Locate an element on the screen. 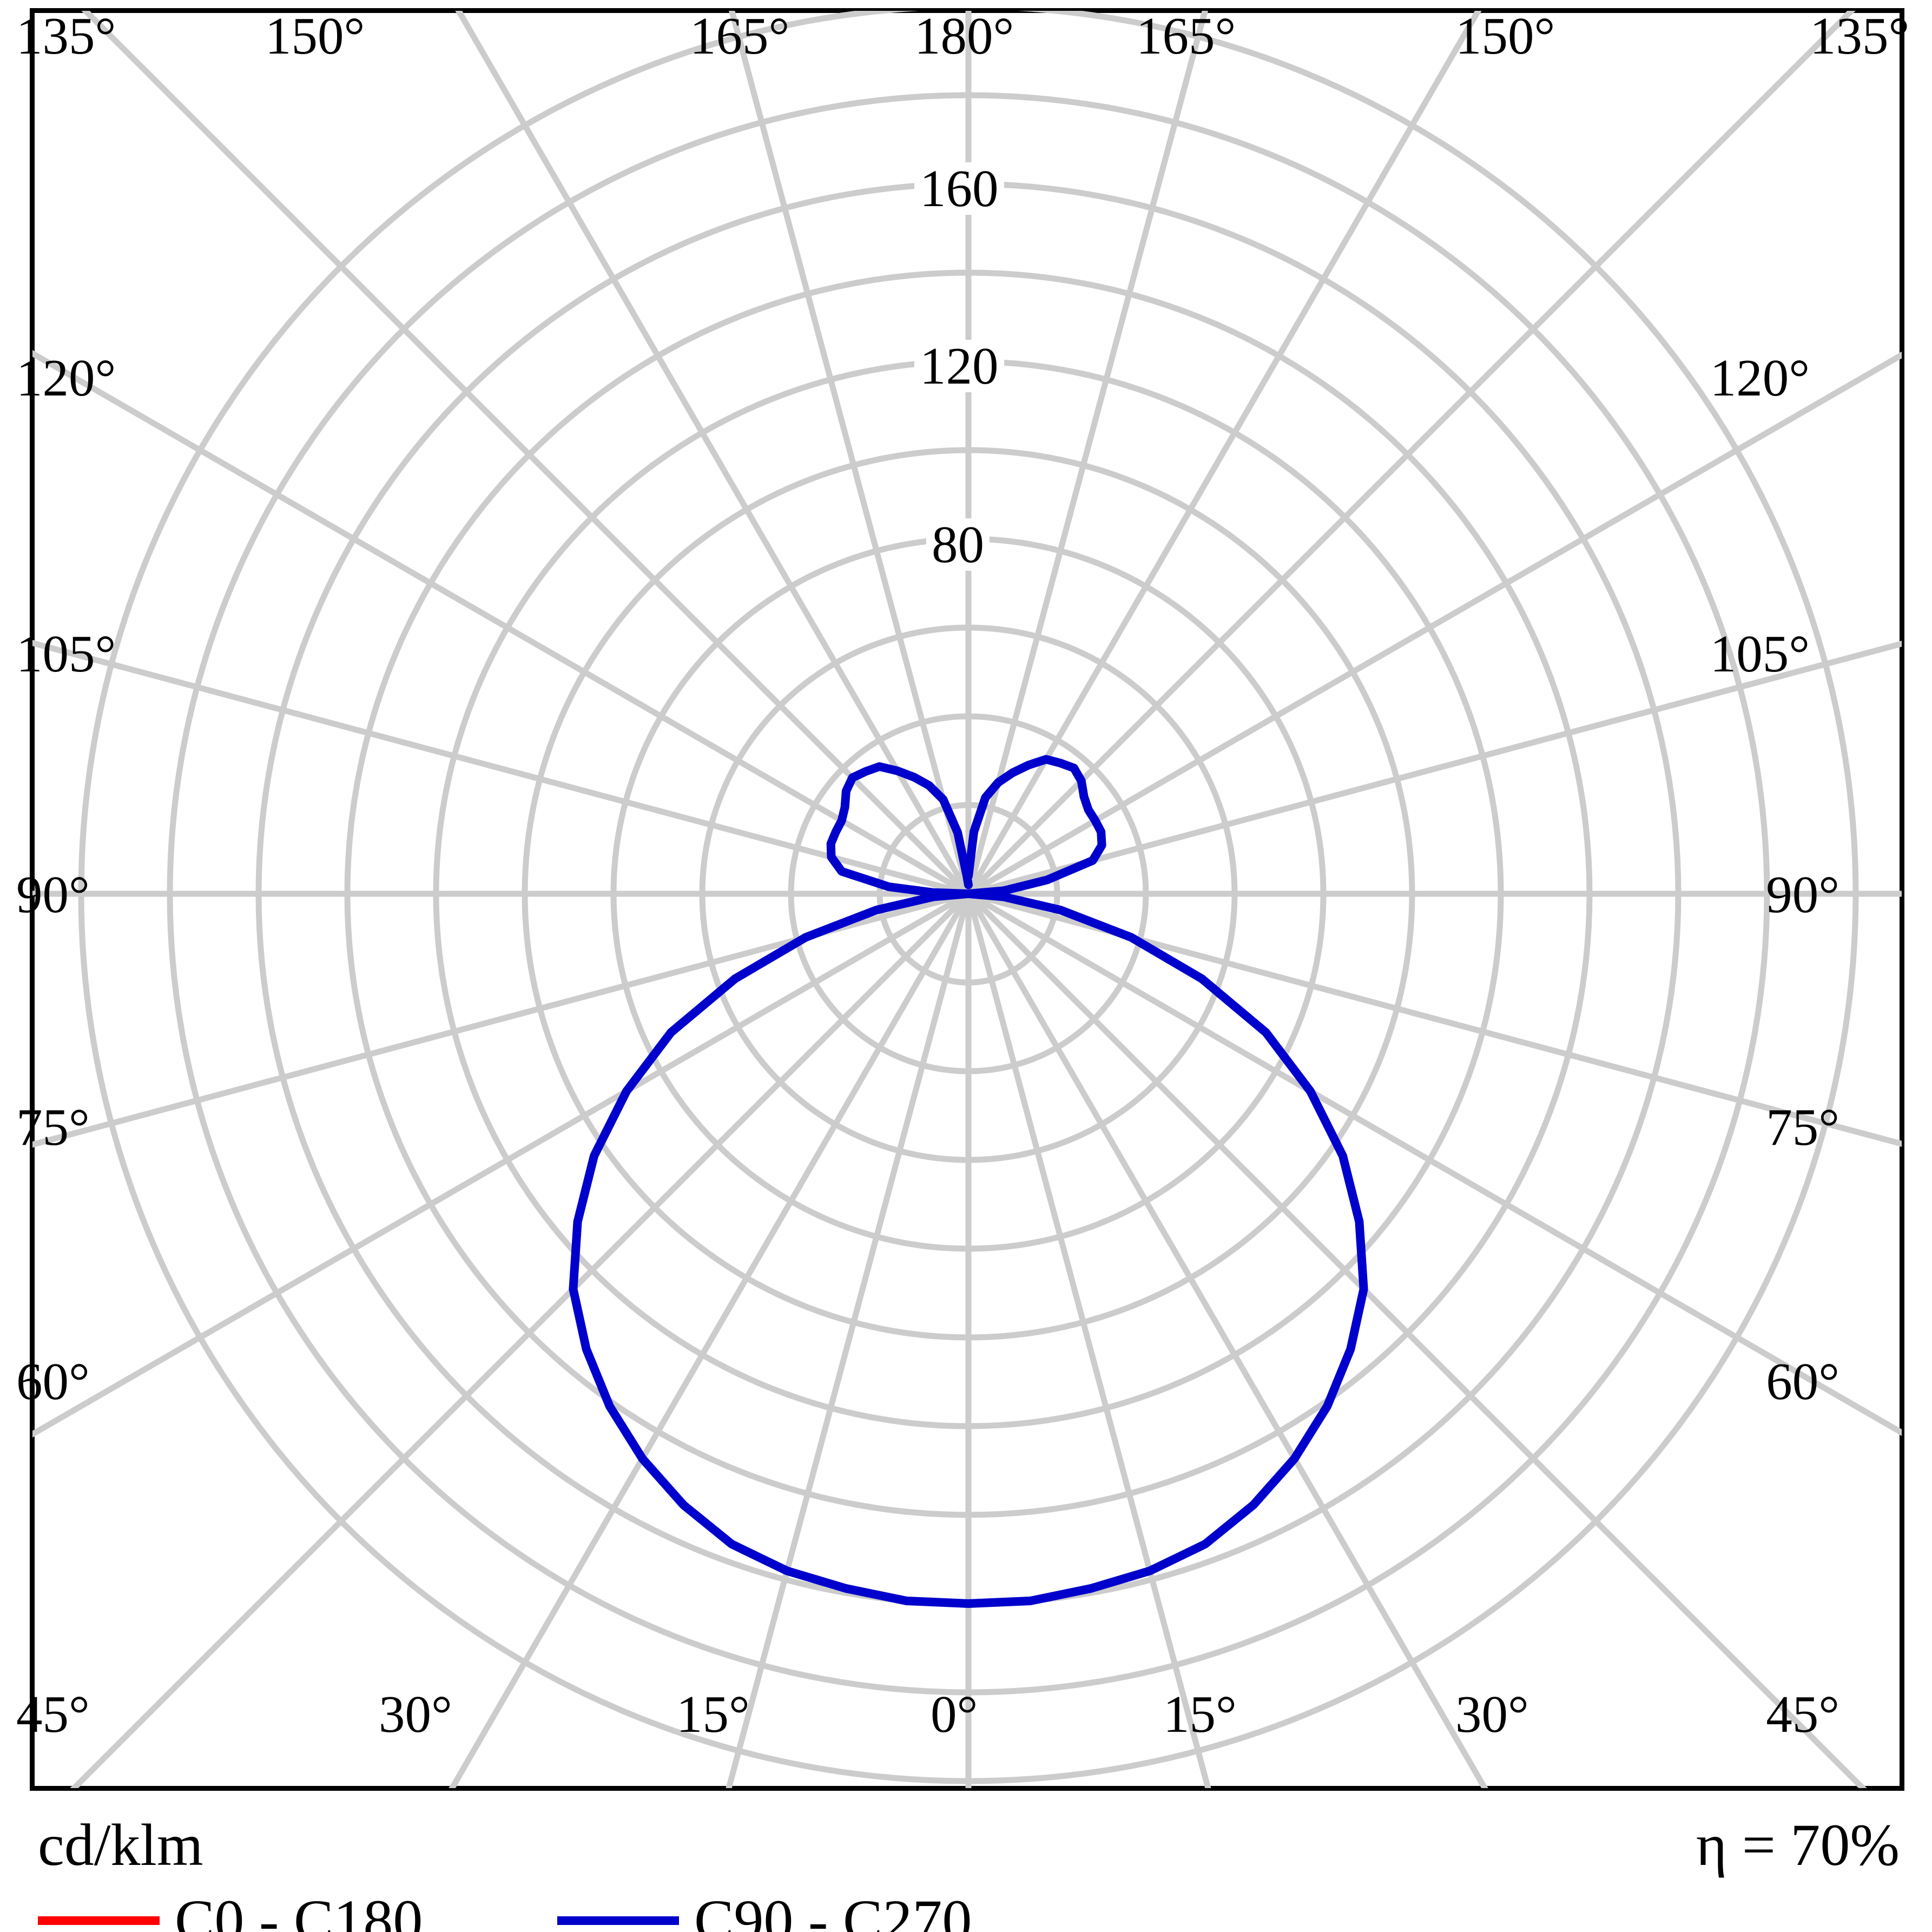 This screenshot has width=1932, height=1932. radial-tick-label-2: 80 is located at coordinates (958, 544).